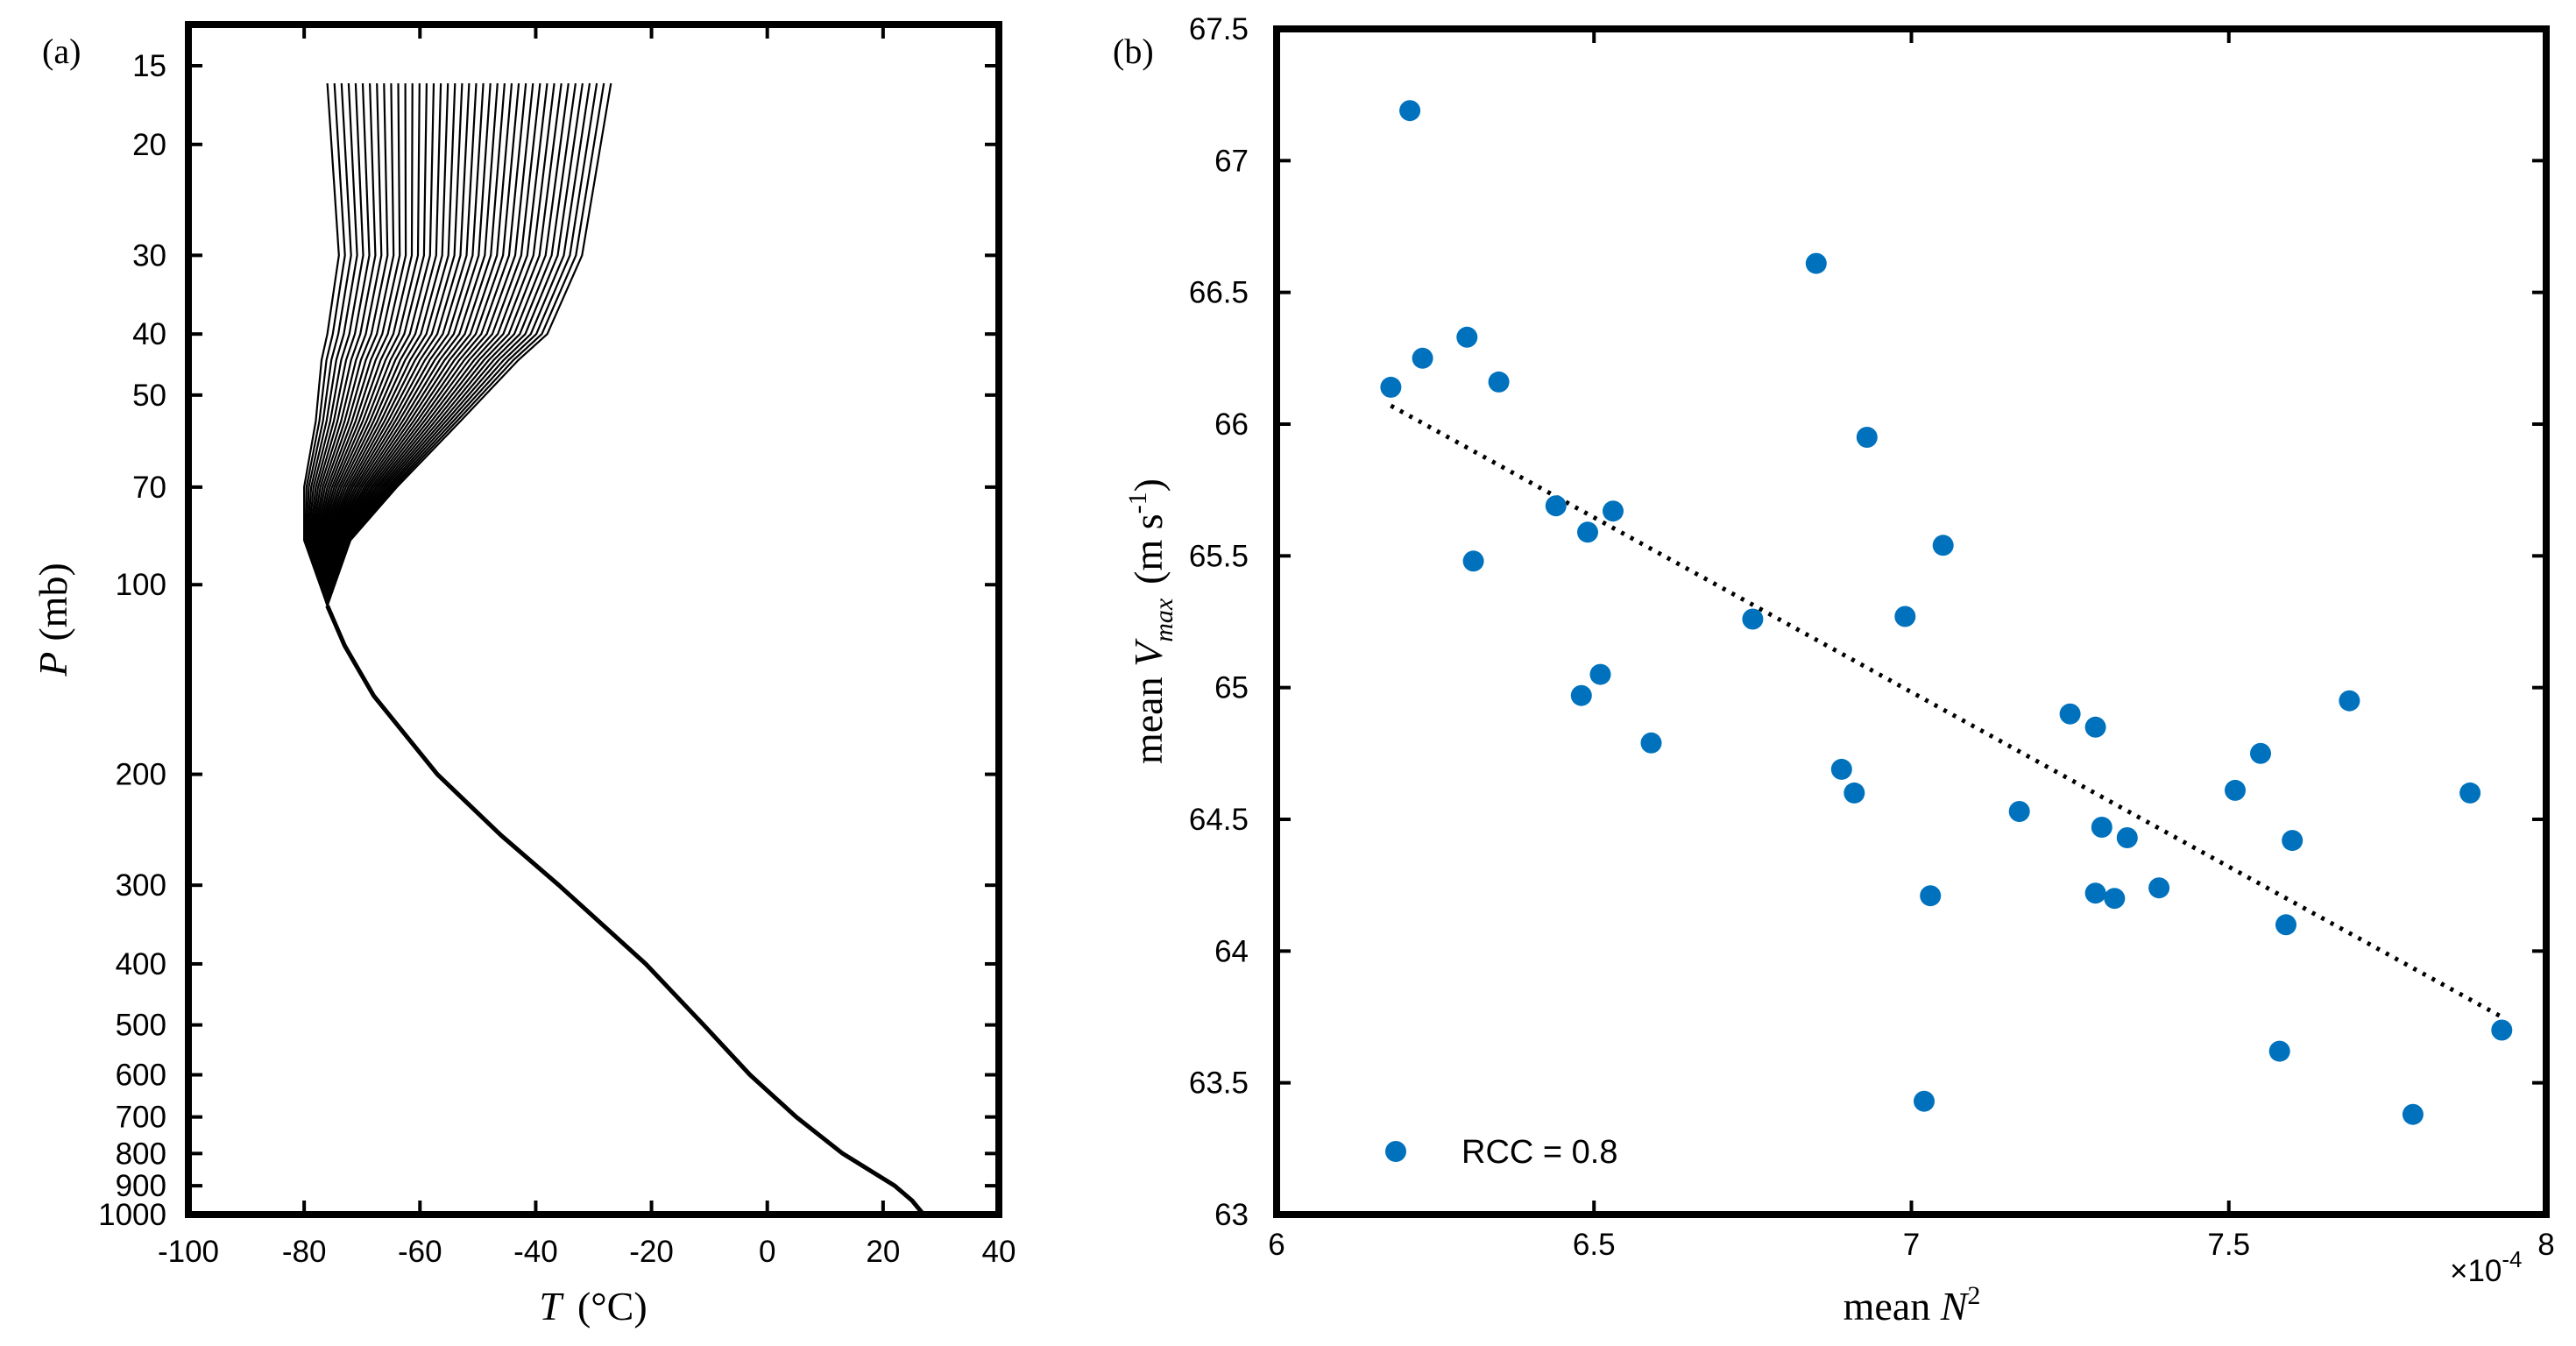  What do you see at coordinates (2545, 1245) in the screenshot?
I see `x-tick-label: 8` at bounding box center [2545, 1245].